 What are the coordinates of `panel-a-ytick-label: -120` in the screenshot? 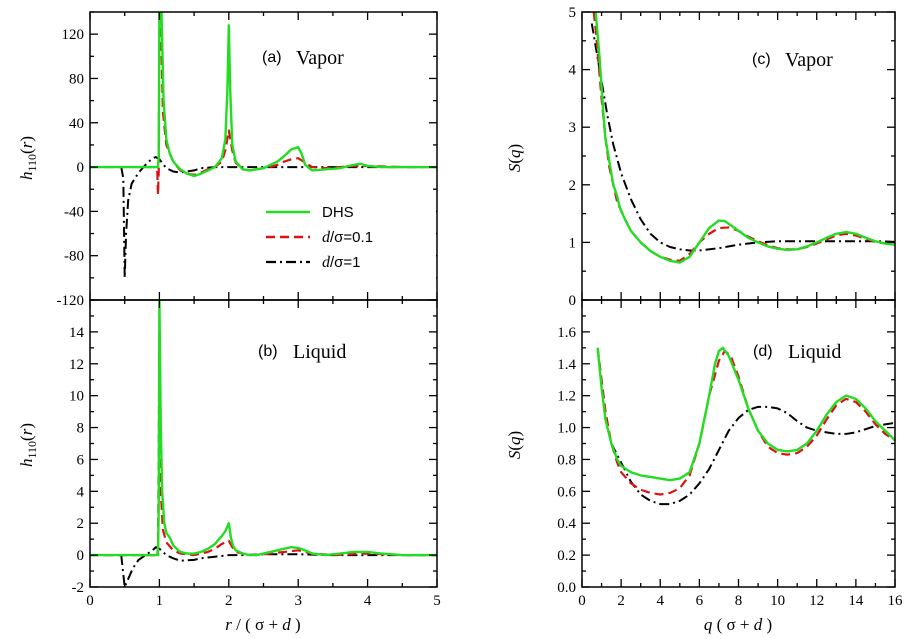 It's located at (71, 301).